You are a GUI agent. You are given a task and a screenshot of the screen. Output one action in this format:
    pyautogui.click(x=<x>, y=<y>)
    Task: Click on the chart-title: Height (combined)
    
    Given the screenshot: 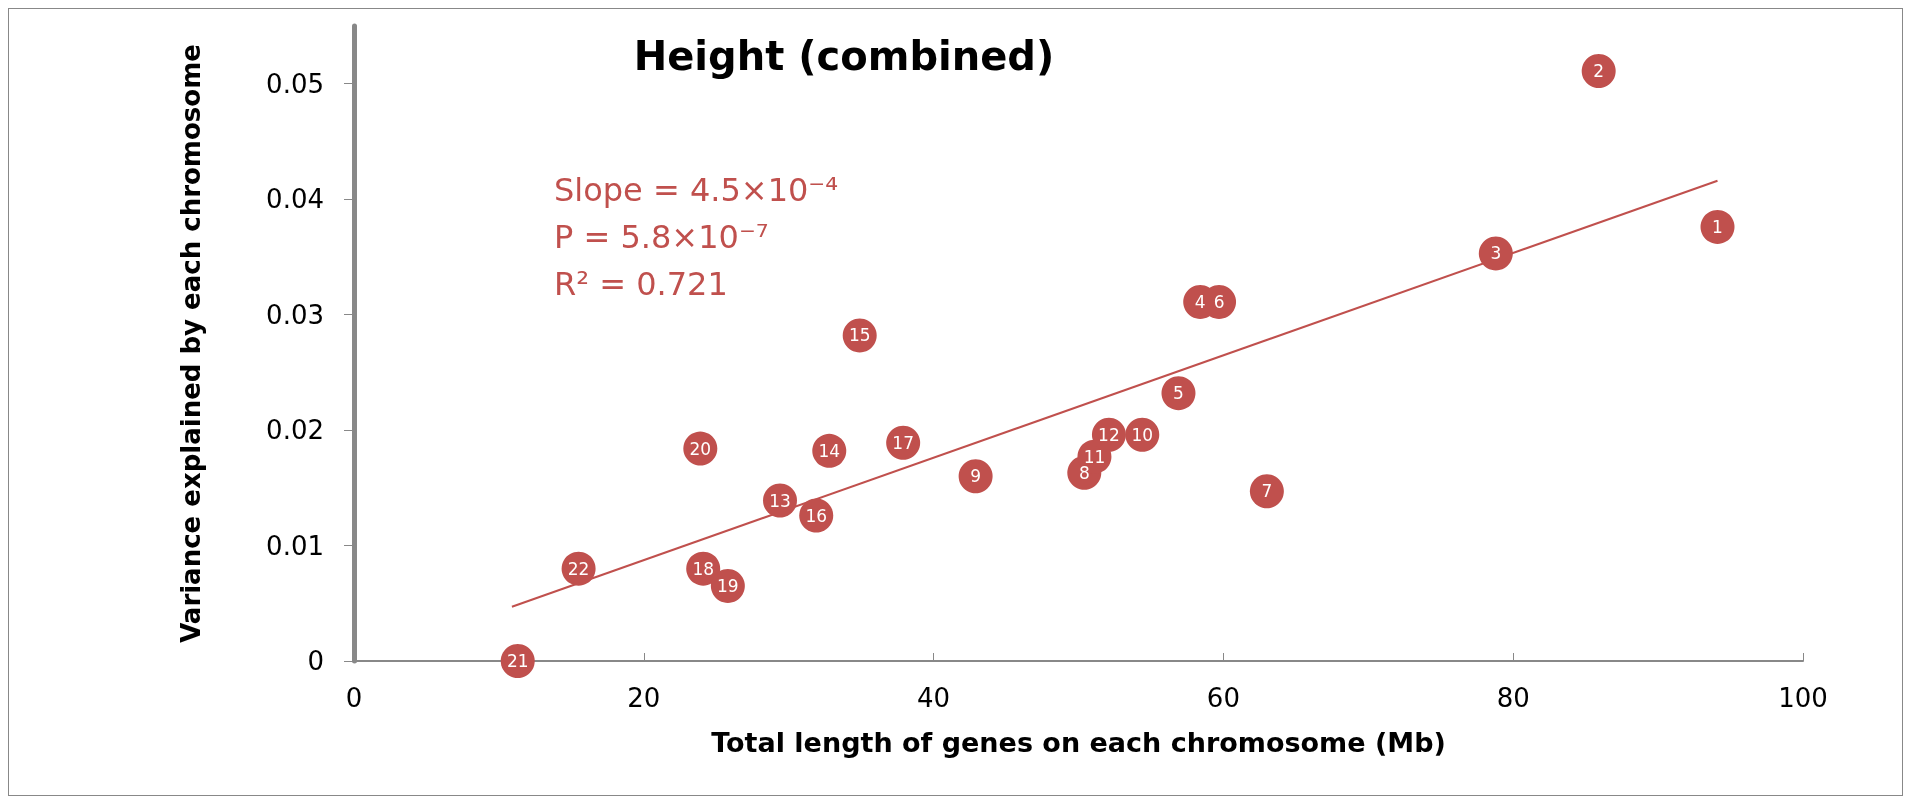 What is the action you would take?
    pyautogui.click(x=844, y=56)
    